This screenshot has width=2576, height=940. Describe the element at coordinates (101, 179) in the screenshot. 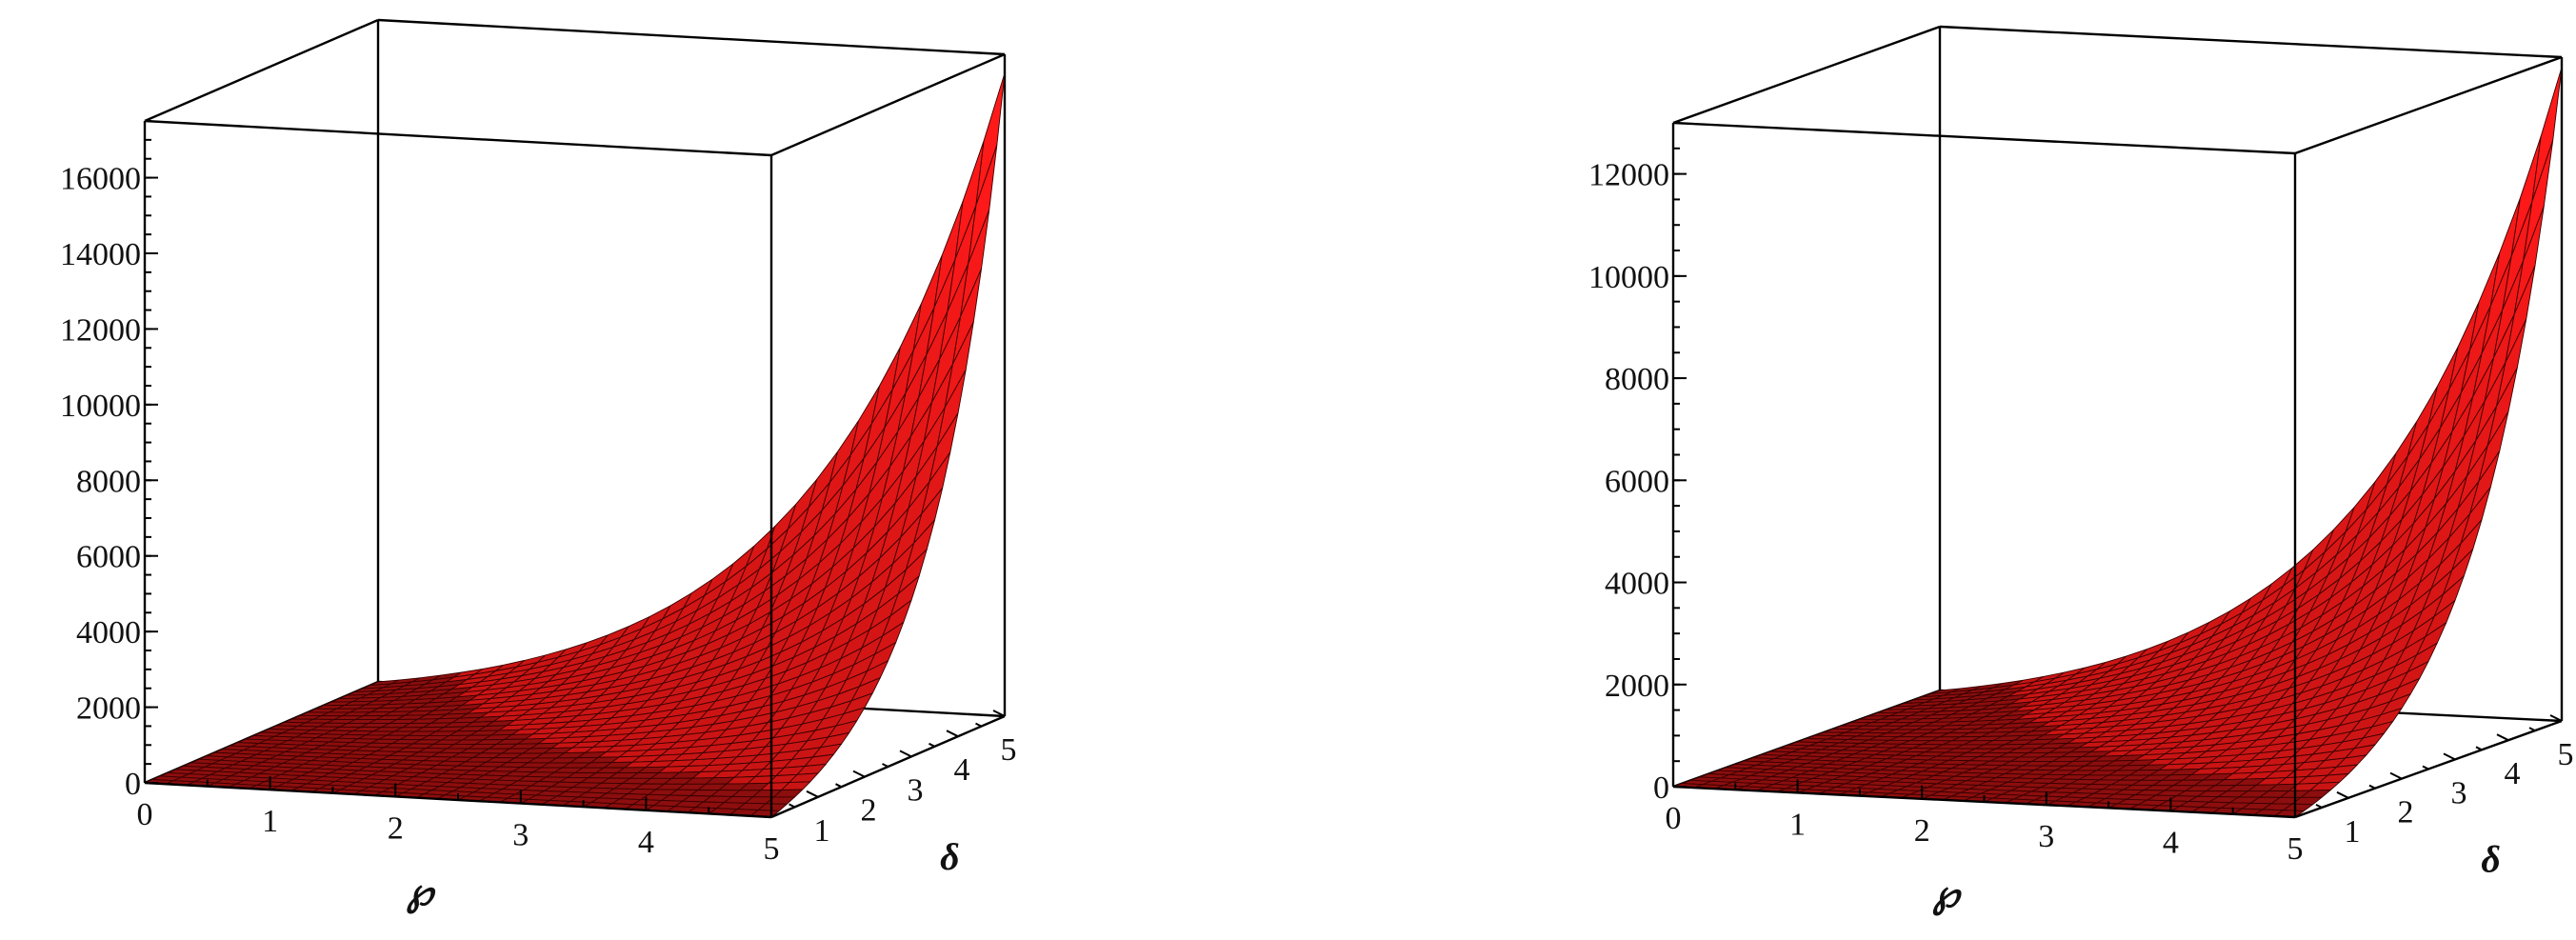

I see `z-tick-label: 16000` at that location.